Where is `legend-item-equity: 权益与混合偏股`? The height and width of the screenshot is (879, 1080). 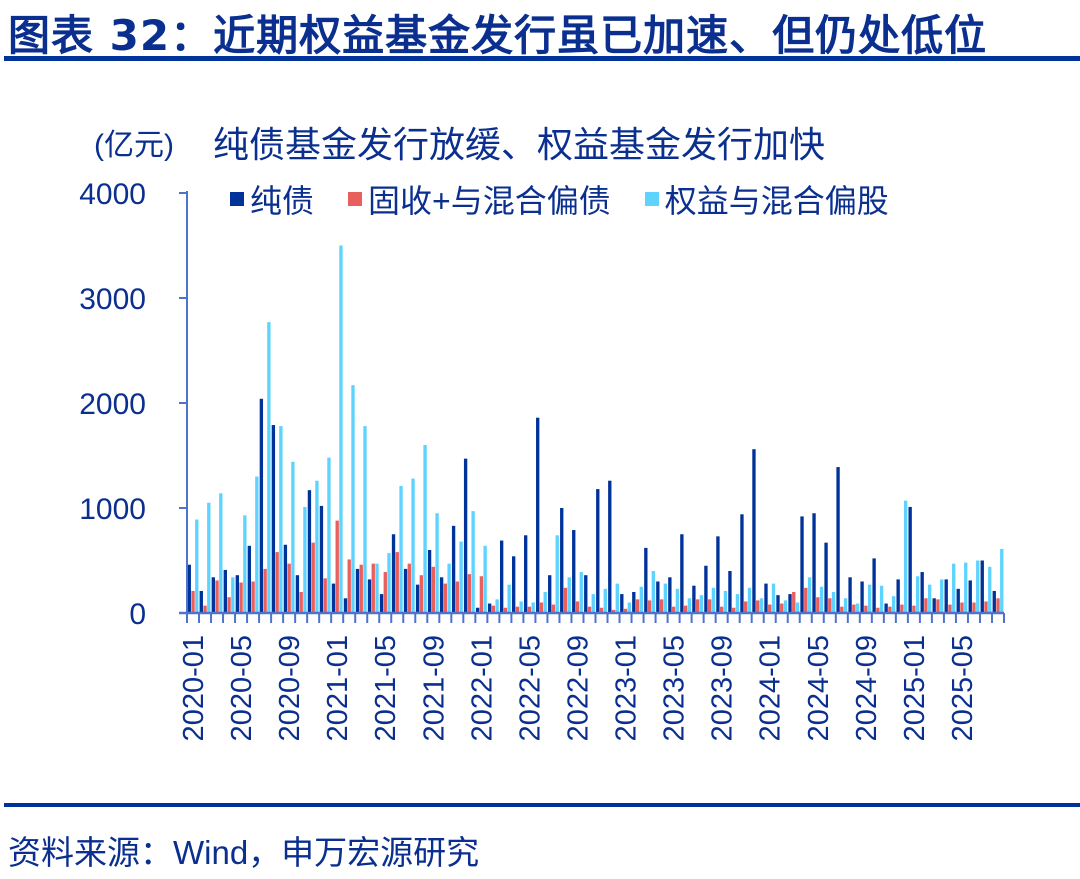 legend-item-equity: 权益与混合偏股 is located at coordinates (766, 199).